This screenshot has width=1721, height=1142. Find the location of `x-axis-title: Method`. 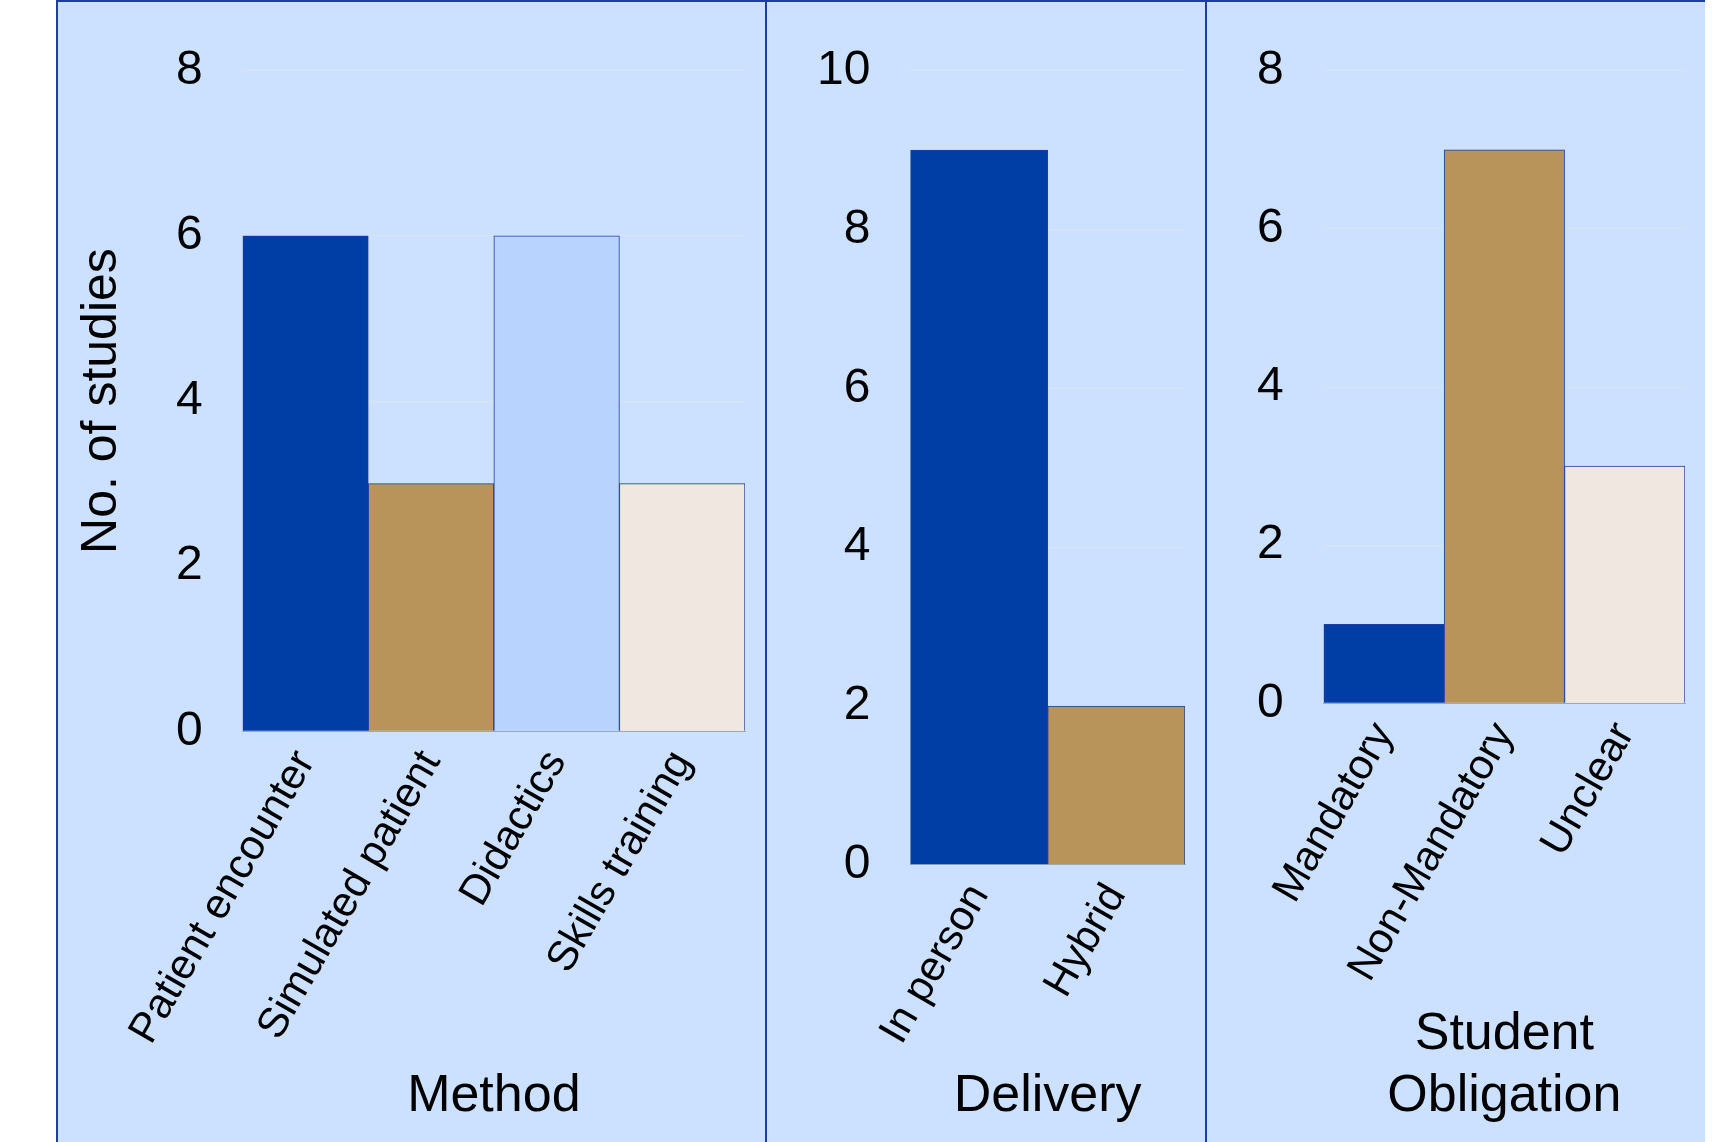

x-axis-title: Method is located at coordinates (494, 1093).